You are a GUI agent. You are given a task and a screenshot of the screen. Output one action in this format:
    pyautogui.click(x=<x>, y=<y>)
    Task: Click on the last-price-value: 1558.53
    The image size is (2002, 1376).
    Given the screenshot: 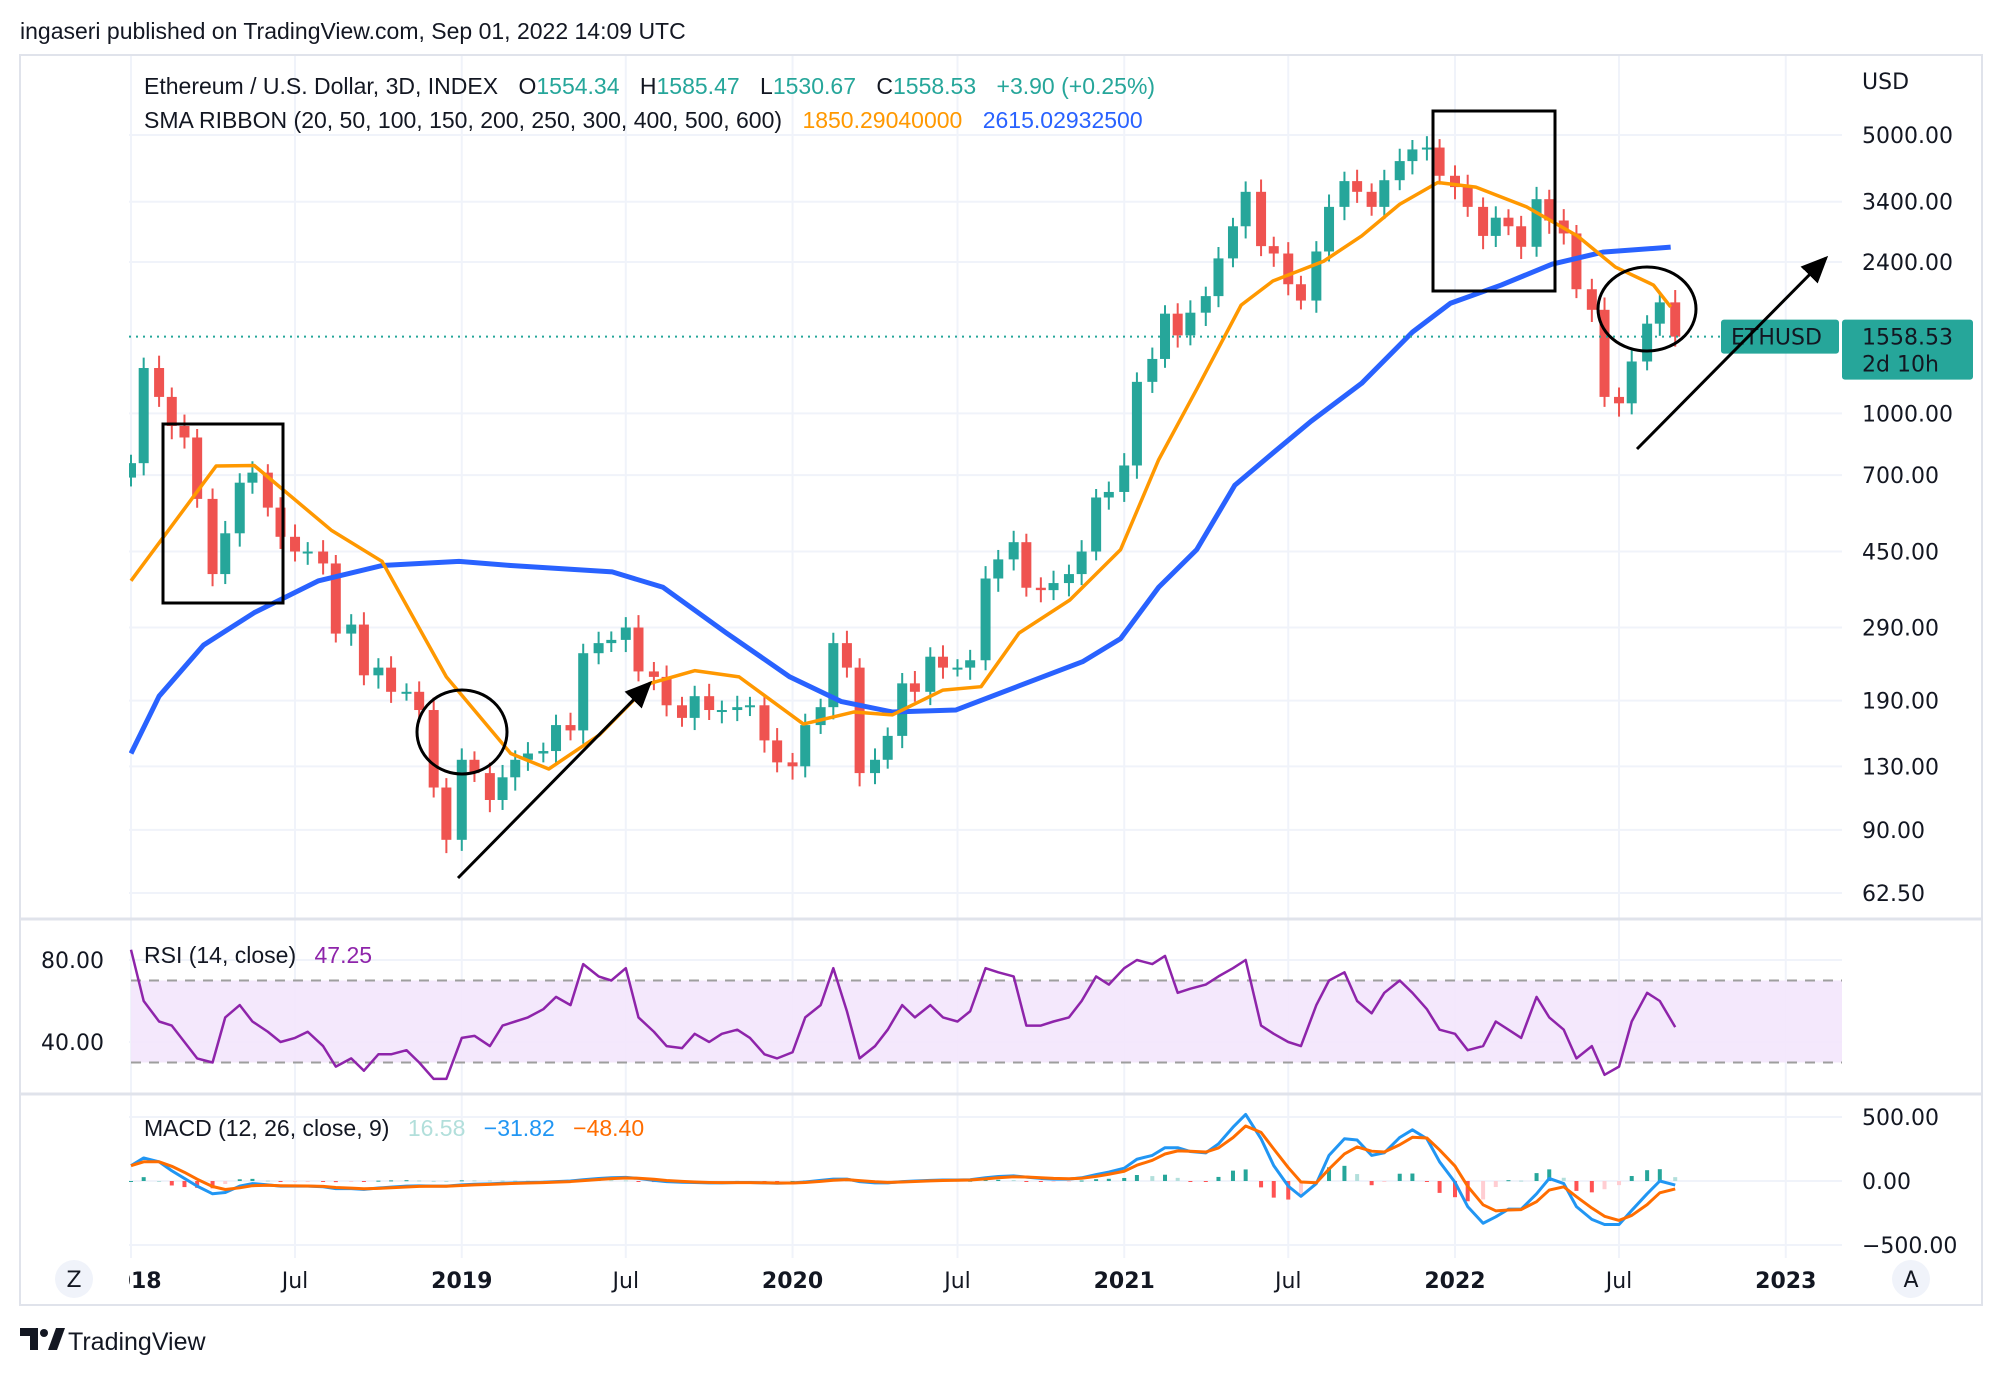 What is the action you would take?
    pyautogui.click(x=1907, y=338)
    